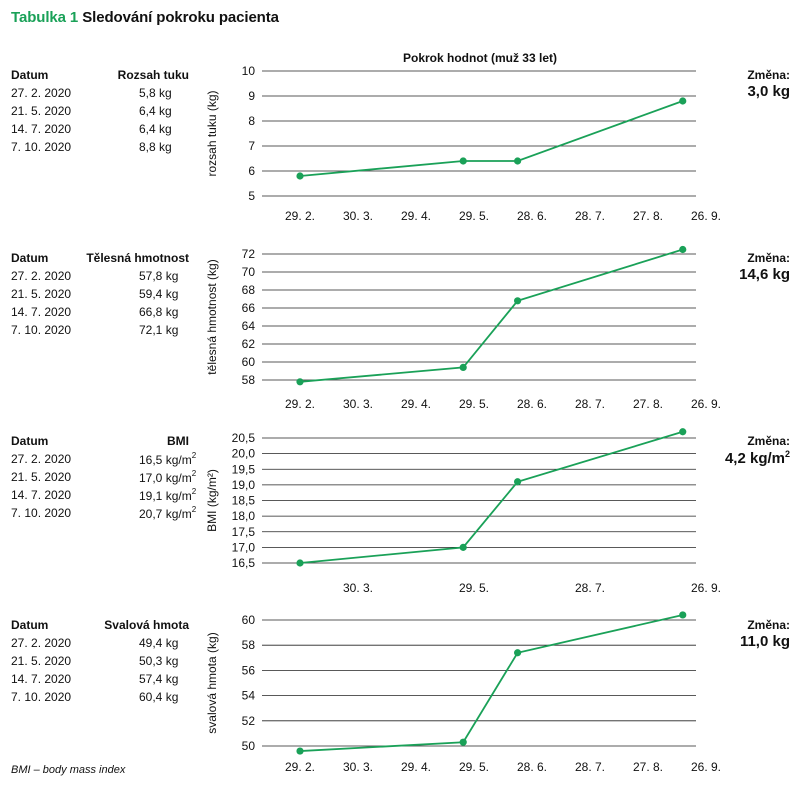 This screenshot has width=800, height=792. What do you see at coordinates (106, 113) in the screenshot?
I see `table-row: 21. 5. 2020 6,4 kg` at bounding box center [106, 113].